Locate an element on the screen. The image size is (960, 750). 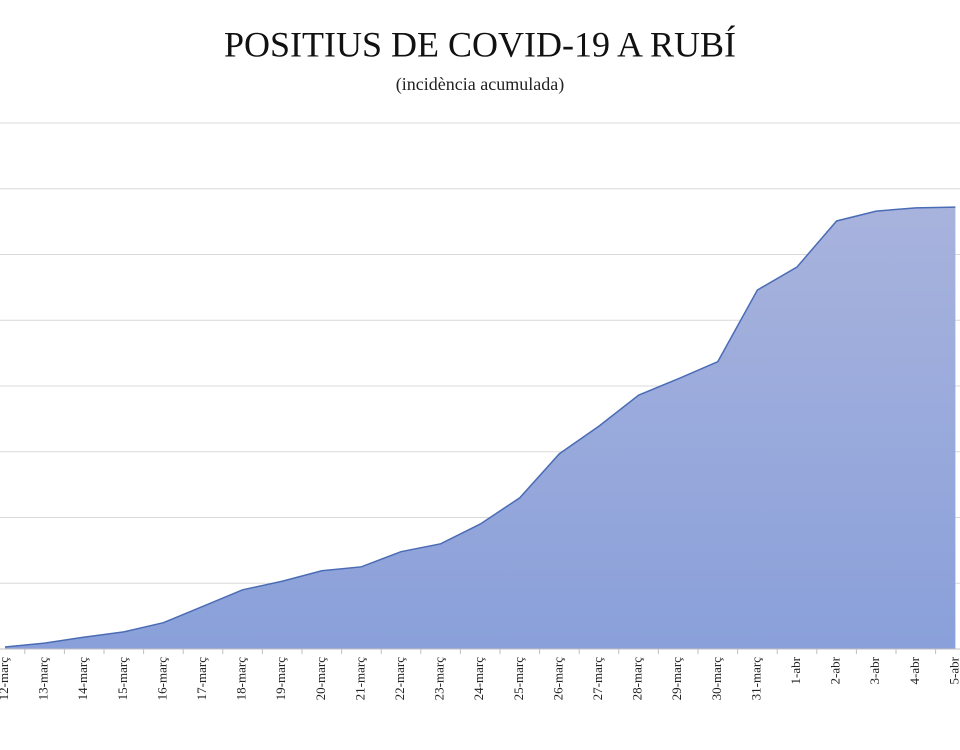
x-tick-label: 24-març is located at coordinates (478, 679).